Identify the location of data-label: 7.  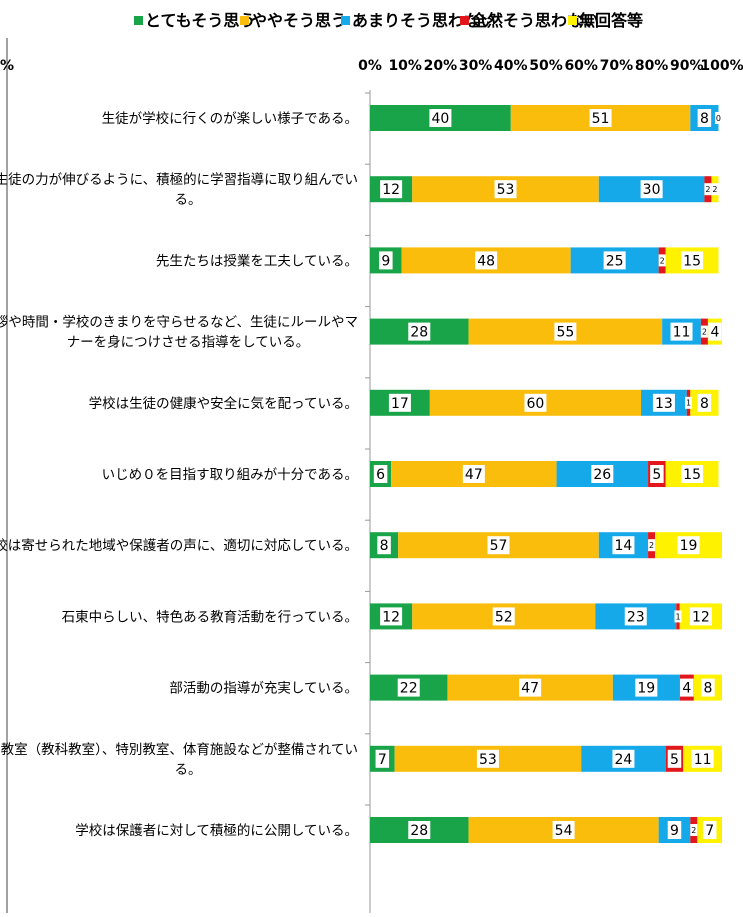
(709, 831).